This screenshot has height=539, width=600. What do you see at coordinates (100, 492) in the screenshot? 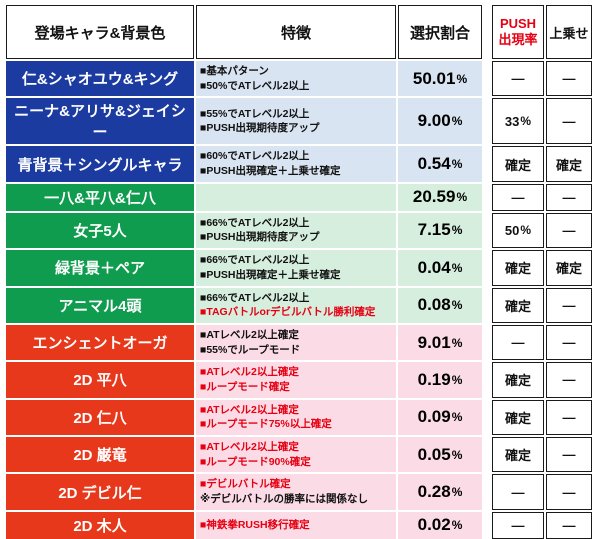
I see `character-name-cell: 2D デビル仁` at bounding box center [100, 492].